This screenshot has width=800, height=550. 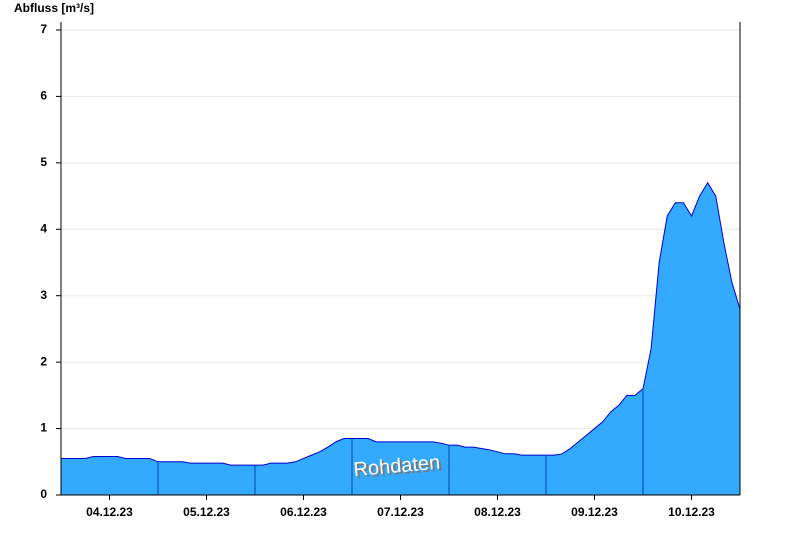 I want to click on y-tick-label: 3, so click(x=43, y=295).